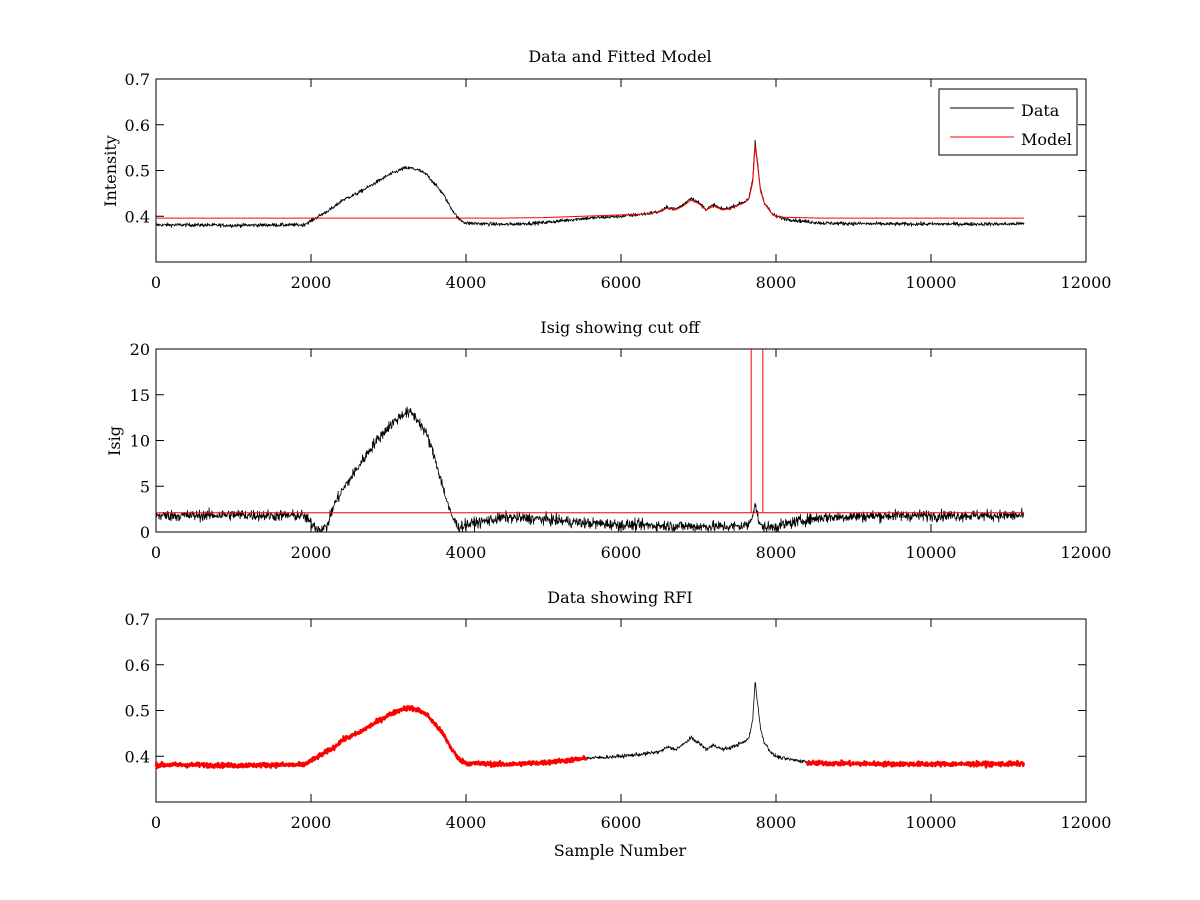 Image resolution: width=1200 pixels, height=900 pixels. I want to click on series-line-data, so click(590, 184).